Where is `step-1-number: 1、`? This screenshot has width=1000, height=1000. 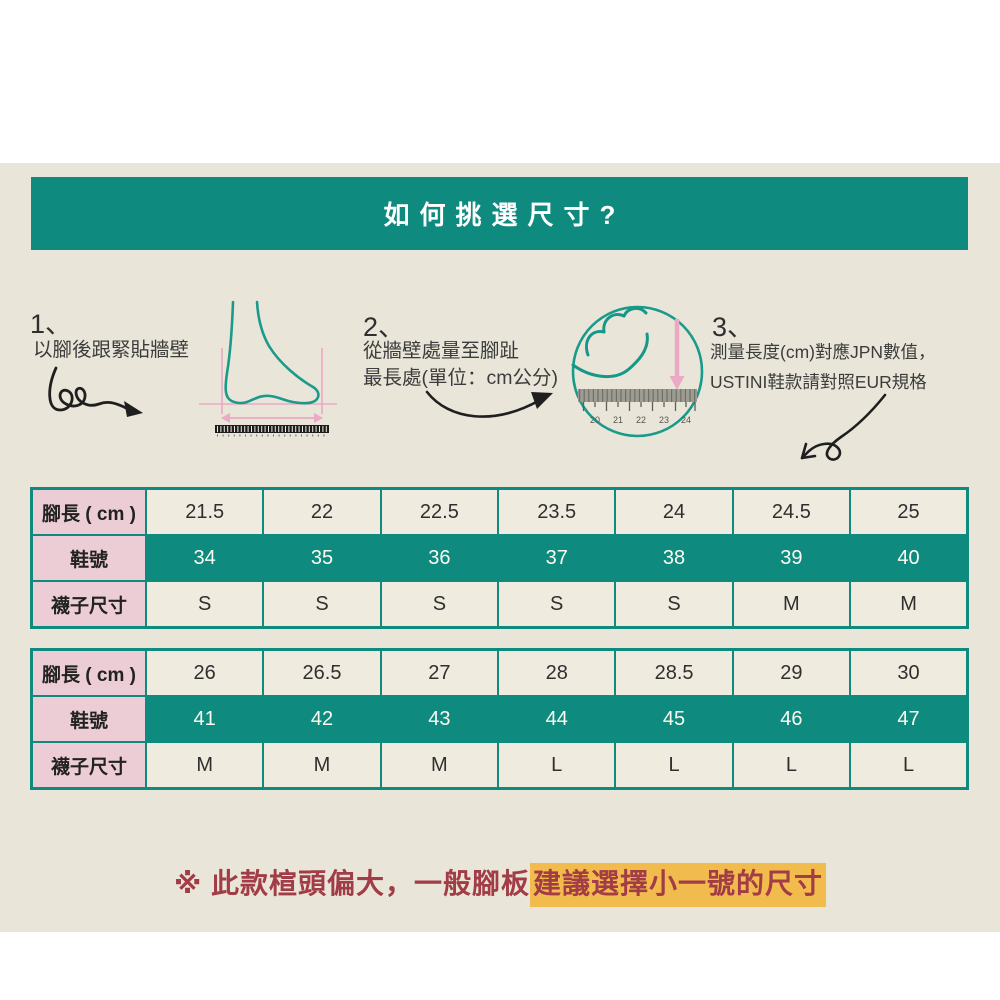 step-1-number: 1、 is located at coordinates (51, 324).